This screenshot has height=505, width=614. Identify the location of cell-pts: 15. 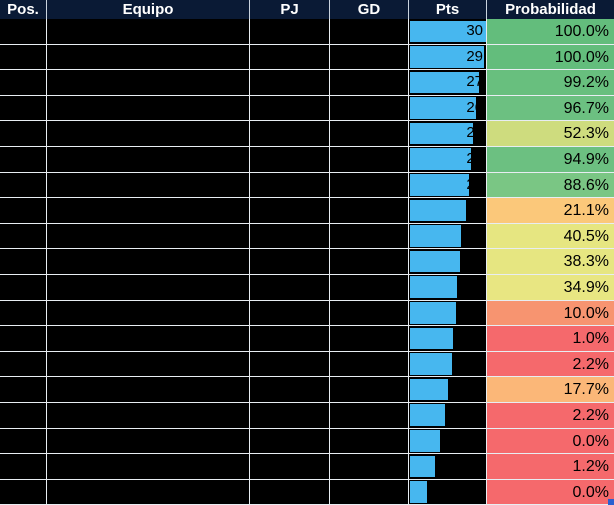
(448, 389).